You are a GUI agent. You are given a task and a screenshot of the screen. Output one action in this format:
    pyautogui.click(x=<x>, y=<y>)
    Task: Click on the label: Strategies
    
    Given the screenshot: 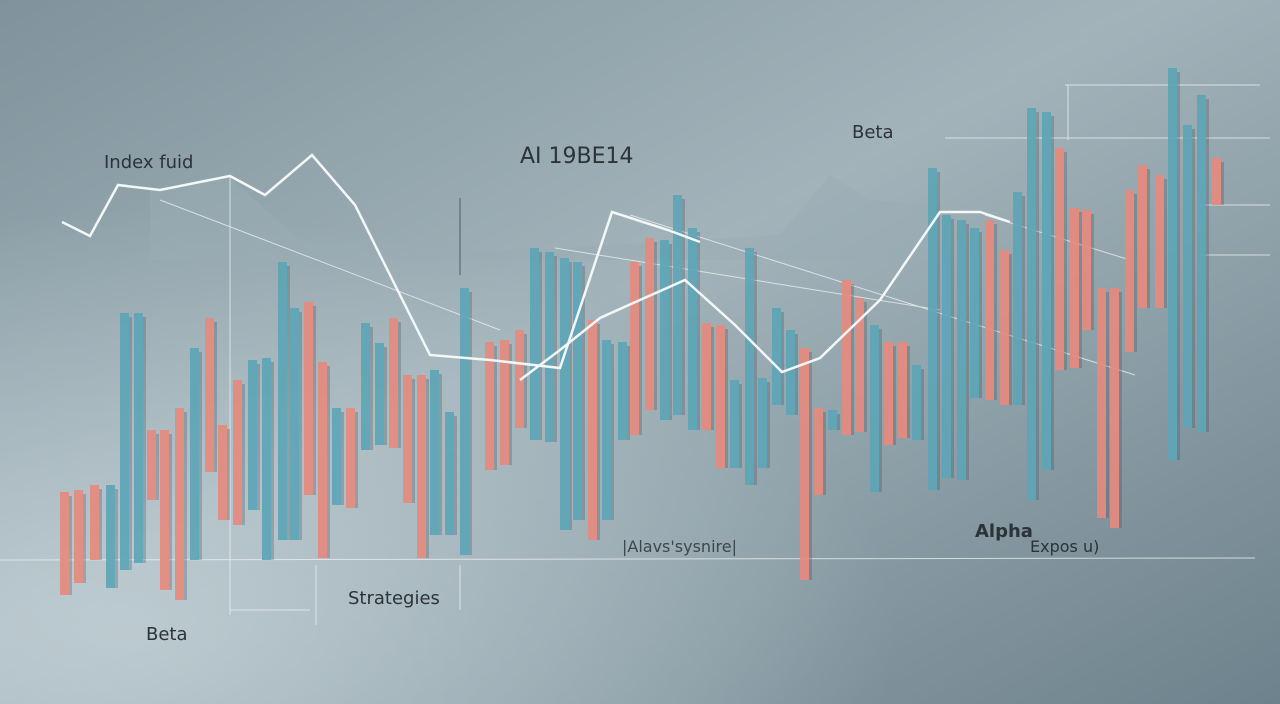 What is the action you would take?
    pyautogui.click(x=394, y=598)
    